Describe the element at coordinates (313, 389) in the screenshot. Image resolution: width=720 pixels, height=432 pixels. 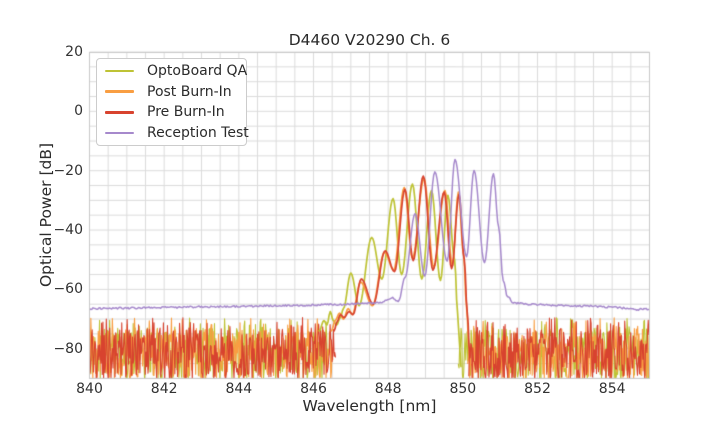
I see `x-tick-label: 846` at that location.